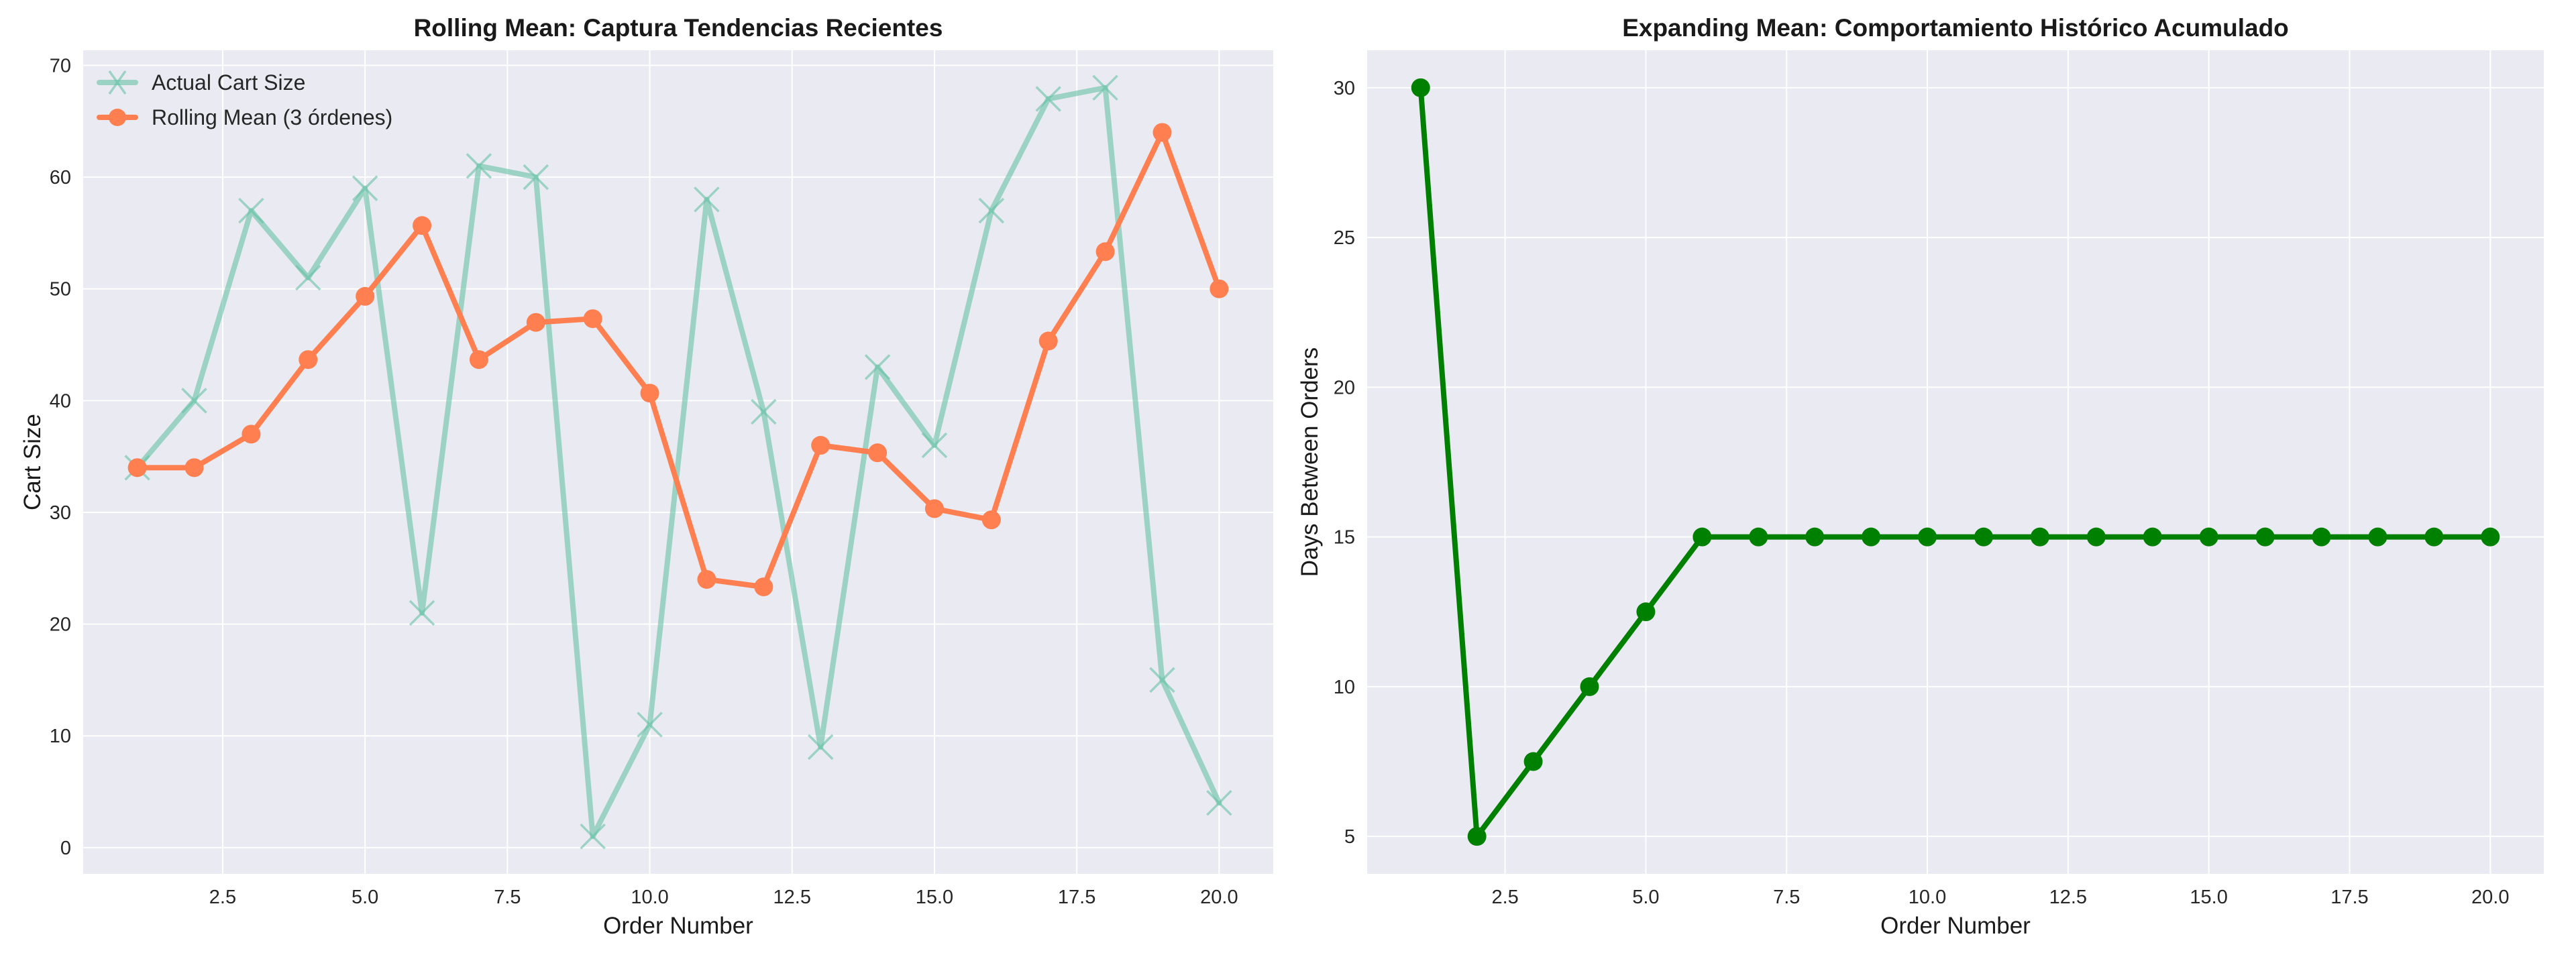  Describe the element at coordinates (117, 82) in the screenshot. I see `legend-x-marker` at that location.